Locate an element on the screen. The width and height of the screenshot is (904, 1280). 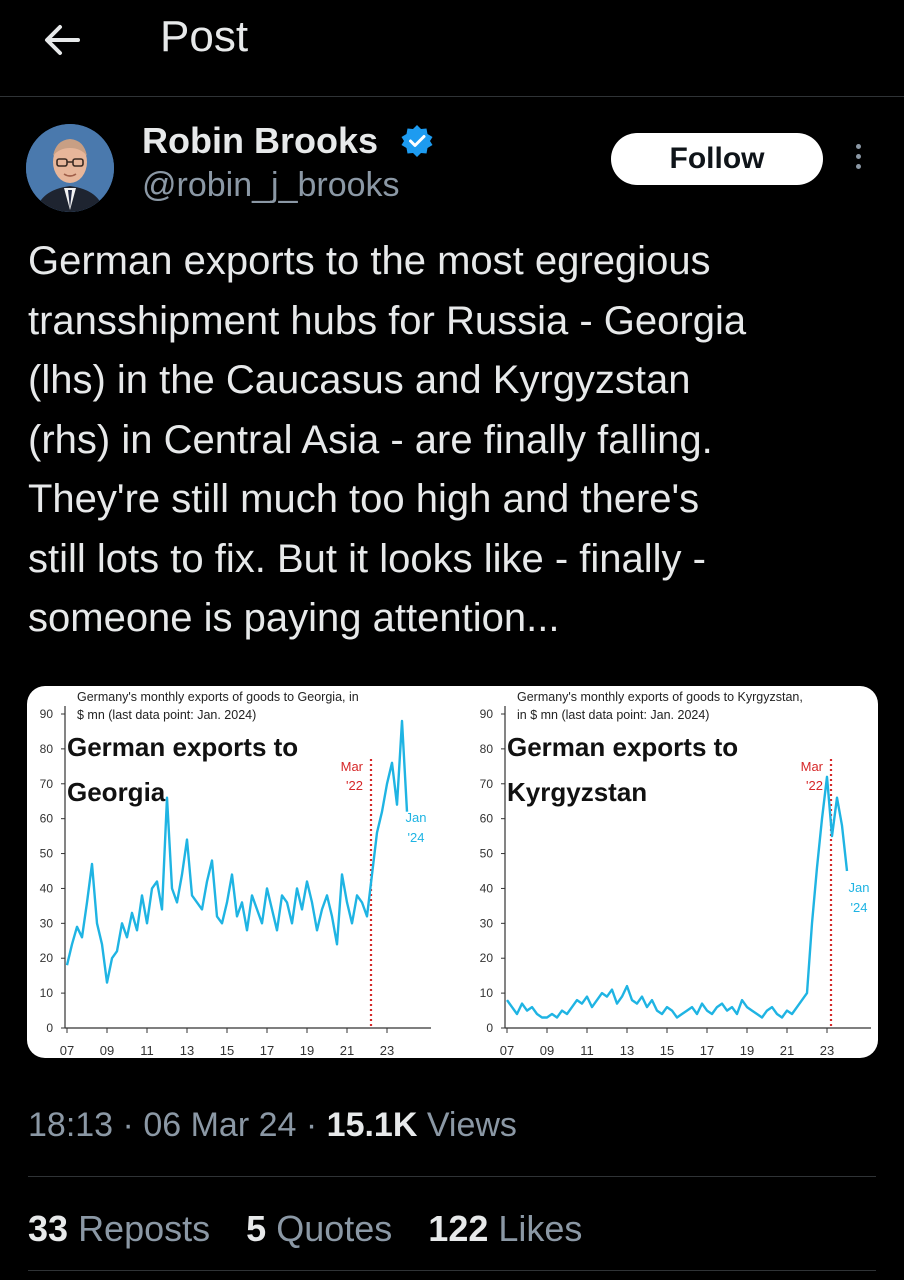
chart-overlay-title: Georgia is located at coordinates (116, 792).